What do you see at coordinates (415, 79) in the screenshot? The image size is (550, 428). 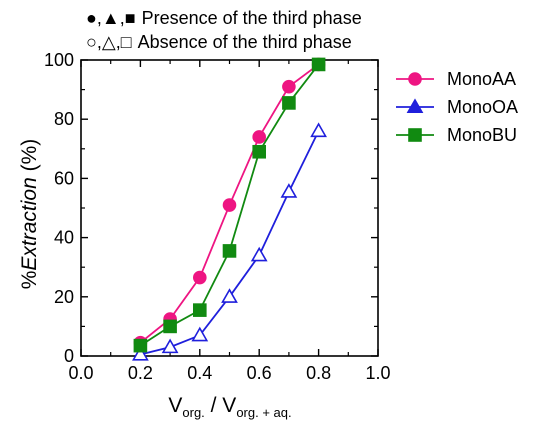 I see `legend-marker-monoaa` at bounding box center [415, 79].